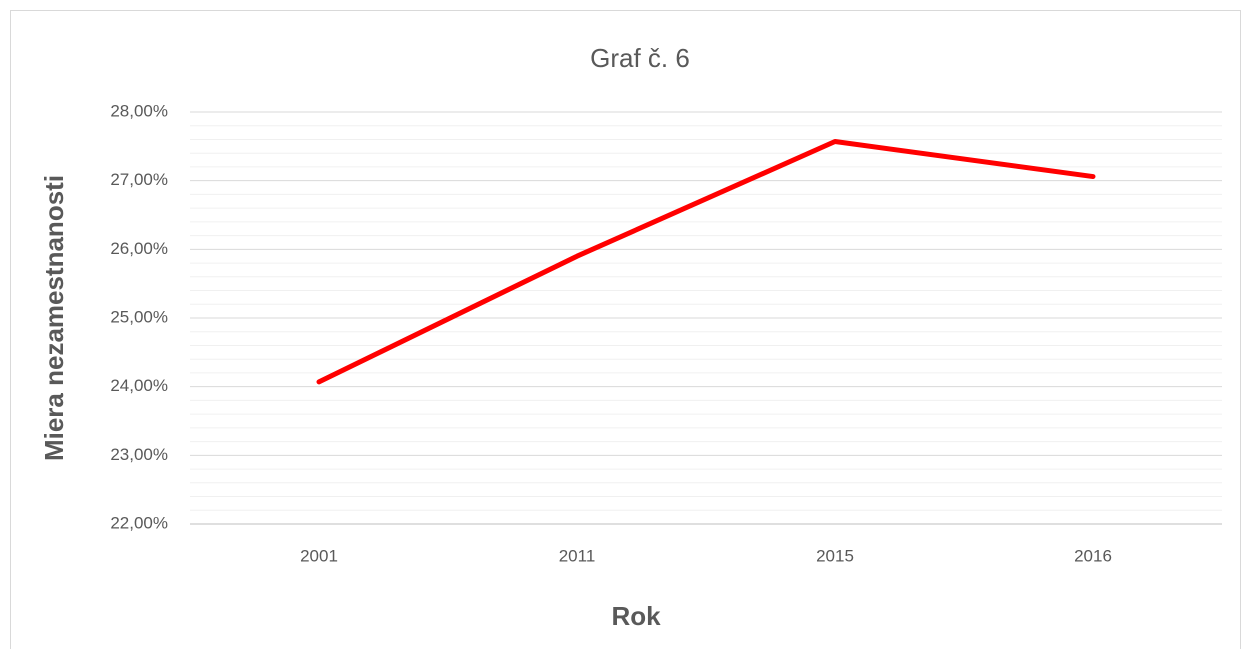 This screenshot has width=1242, height=649. Describe the element at coordinates (139, 179) in the screenshot. I see `y-tick-label: 27,00%` at that location.